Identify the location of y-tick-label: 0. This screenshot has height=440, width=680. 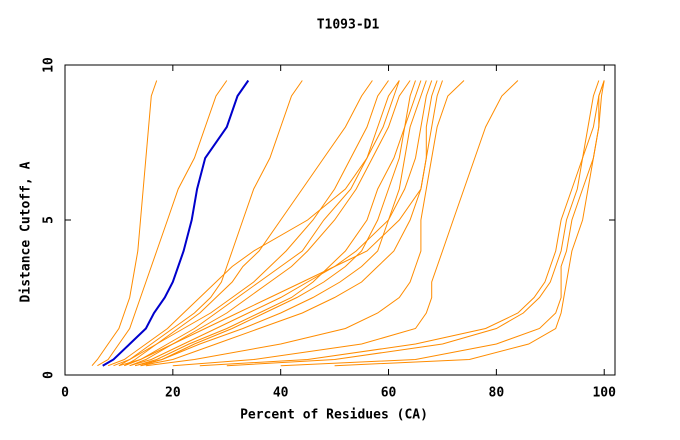
(49, 375).